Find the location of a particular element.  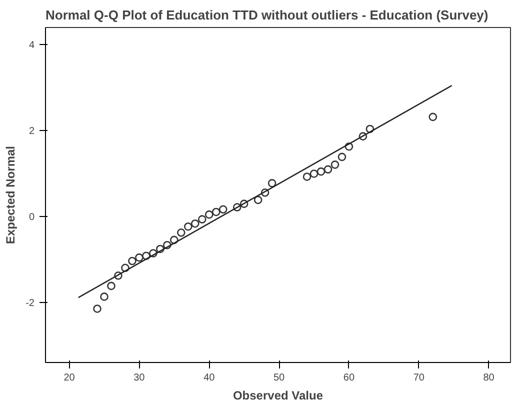

x-tick-label: 80 is located at coordinates (489, 378).